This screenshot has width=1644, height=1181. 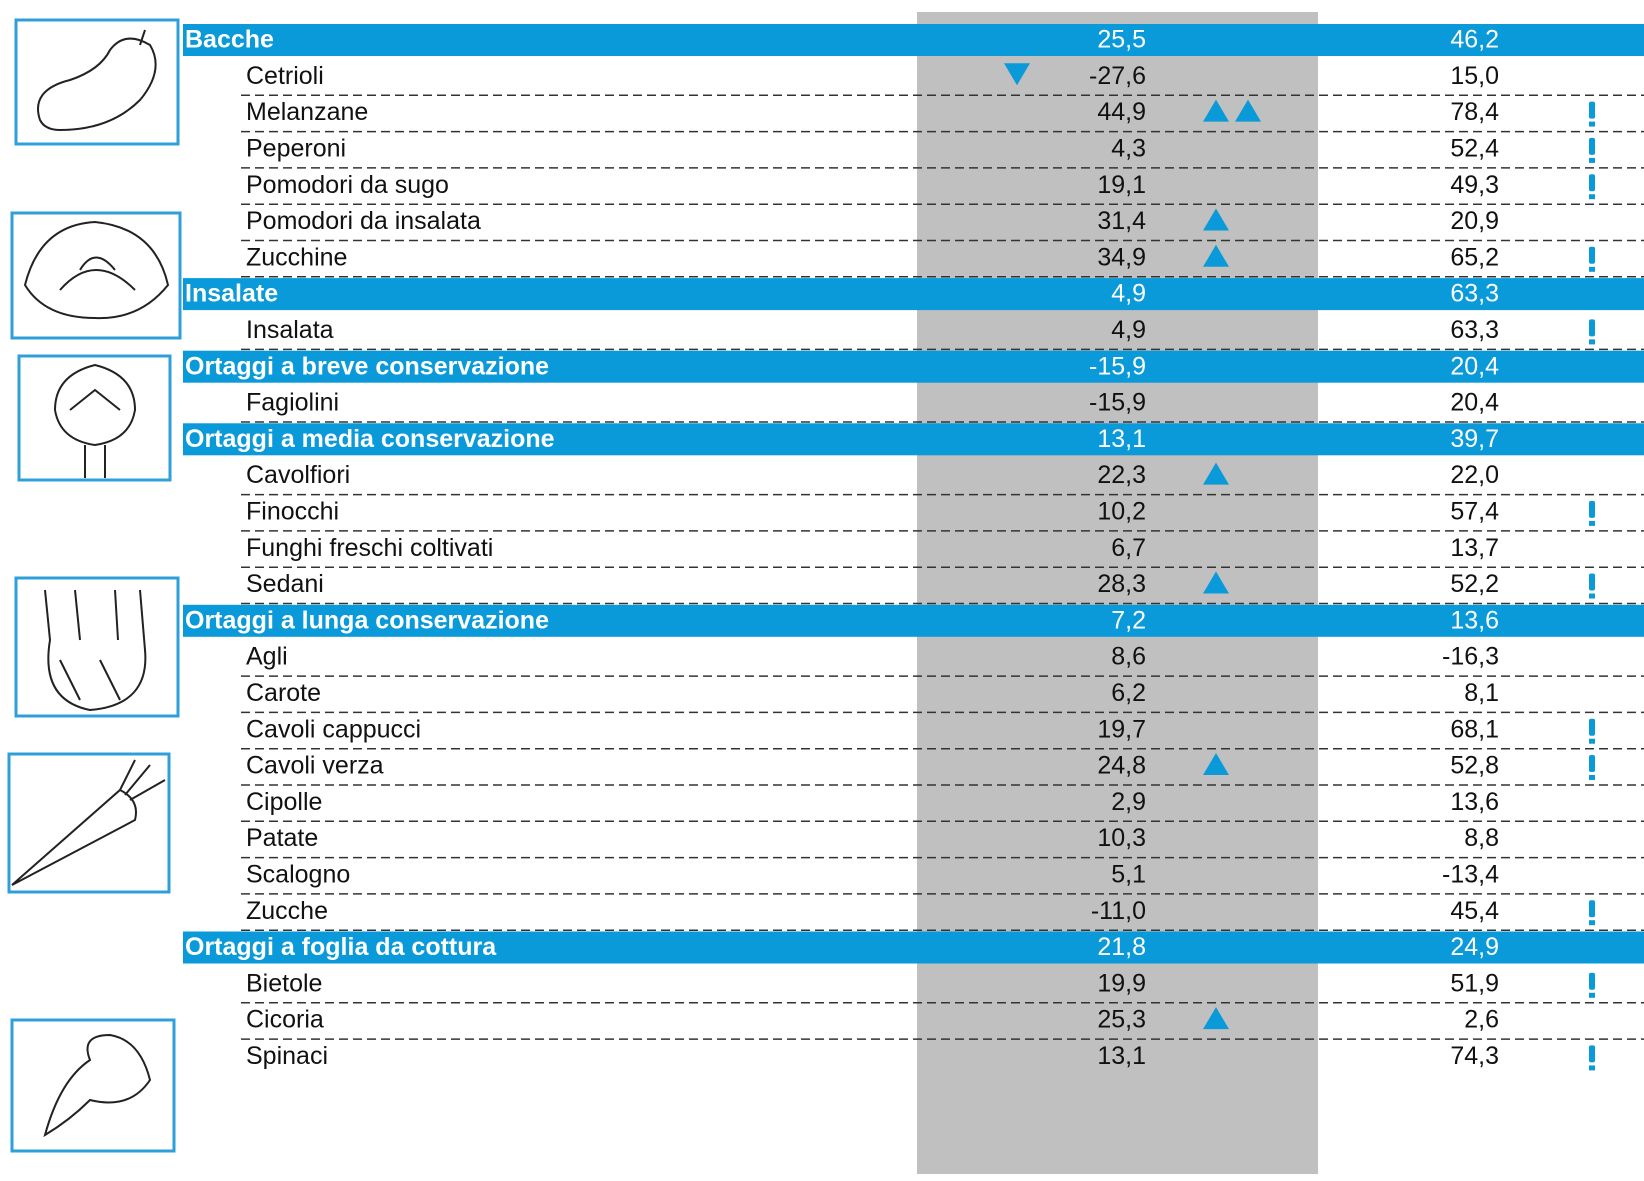 I want to click on row-value: 45,4, so click(x=1474, y=911).